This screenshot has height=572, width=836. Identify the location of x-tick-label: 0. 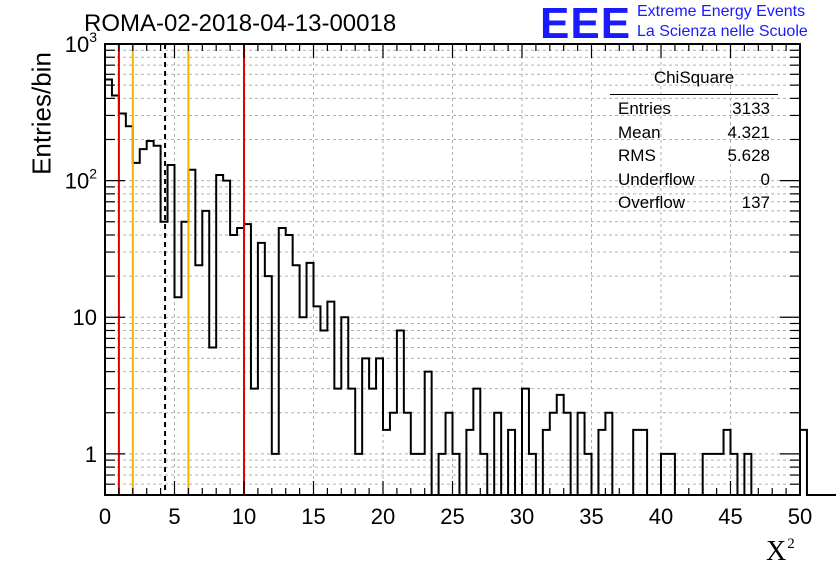
(105, 516).